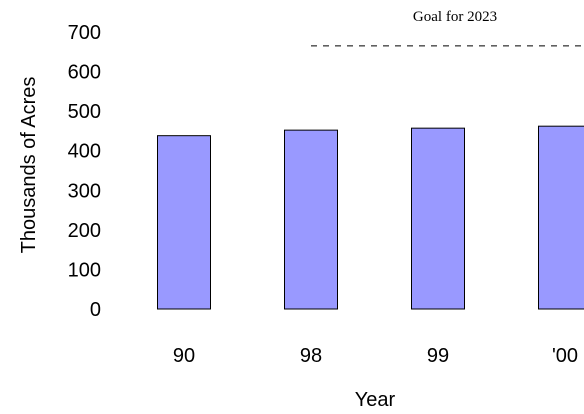 This screenshot has height=414, width=584. Describe the element at coordinates (84, 152) in the screenshot. I see `y-tick-label: 400` at that location.